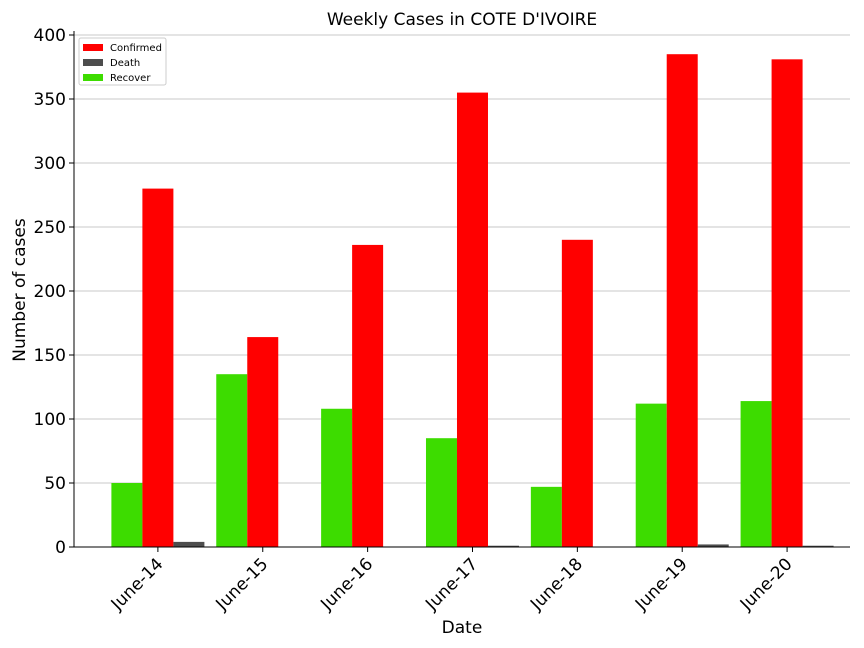  I want to click on legend-label-recover: Recover, so click(130, 78).